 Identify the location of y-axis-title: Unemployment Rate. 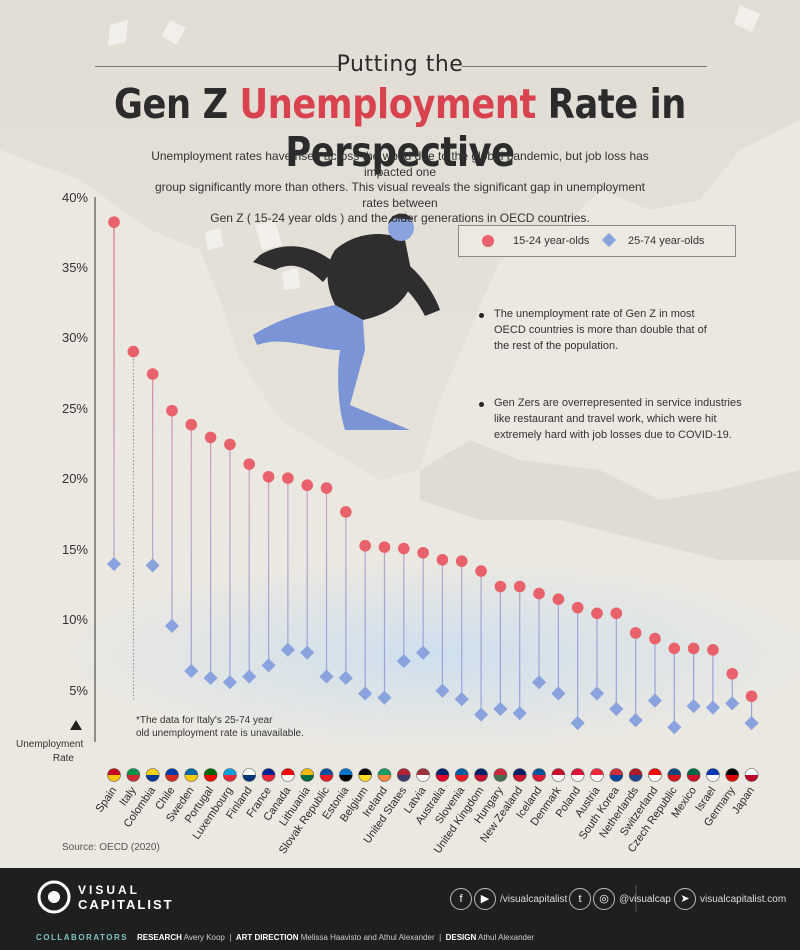
(49, 752).